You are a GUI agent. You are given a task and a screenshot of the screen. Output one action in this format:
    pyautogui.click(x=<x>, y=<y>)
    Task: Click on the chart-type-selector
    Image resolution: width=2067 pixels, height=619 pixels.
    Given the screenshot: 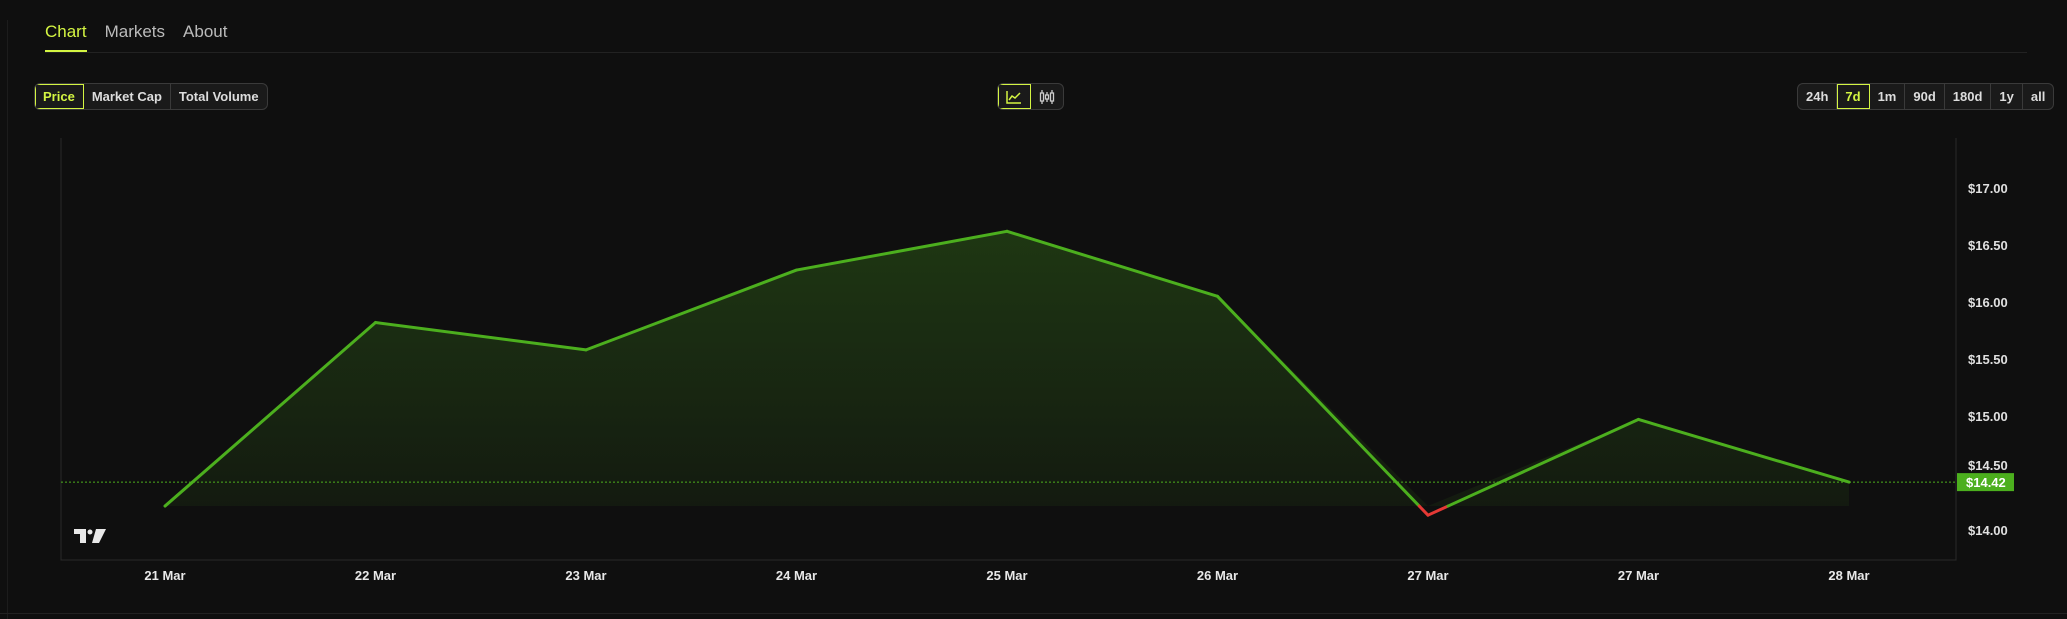 What is the action you would take?
    pyautogui.click(x=1030, y=96)
    